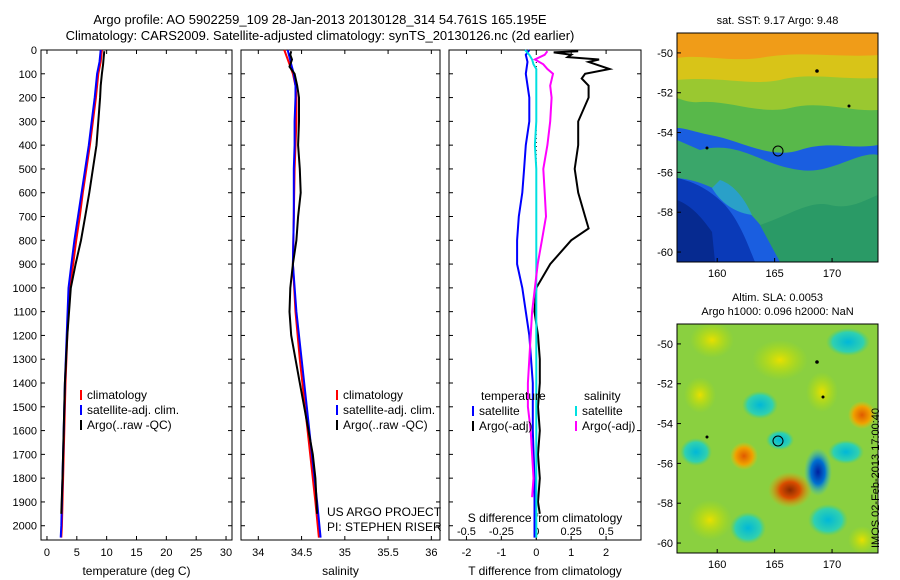  Describe the element at coordinates (25, 503) in the screenshot. I see `y-tick-label: 1900` at that location.